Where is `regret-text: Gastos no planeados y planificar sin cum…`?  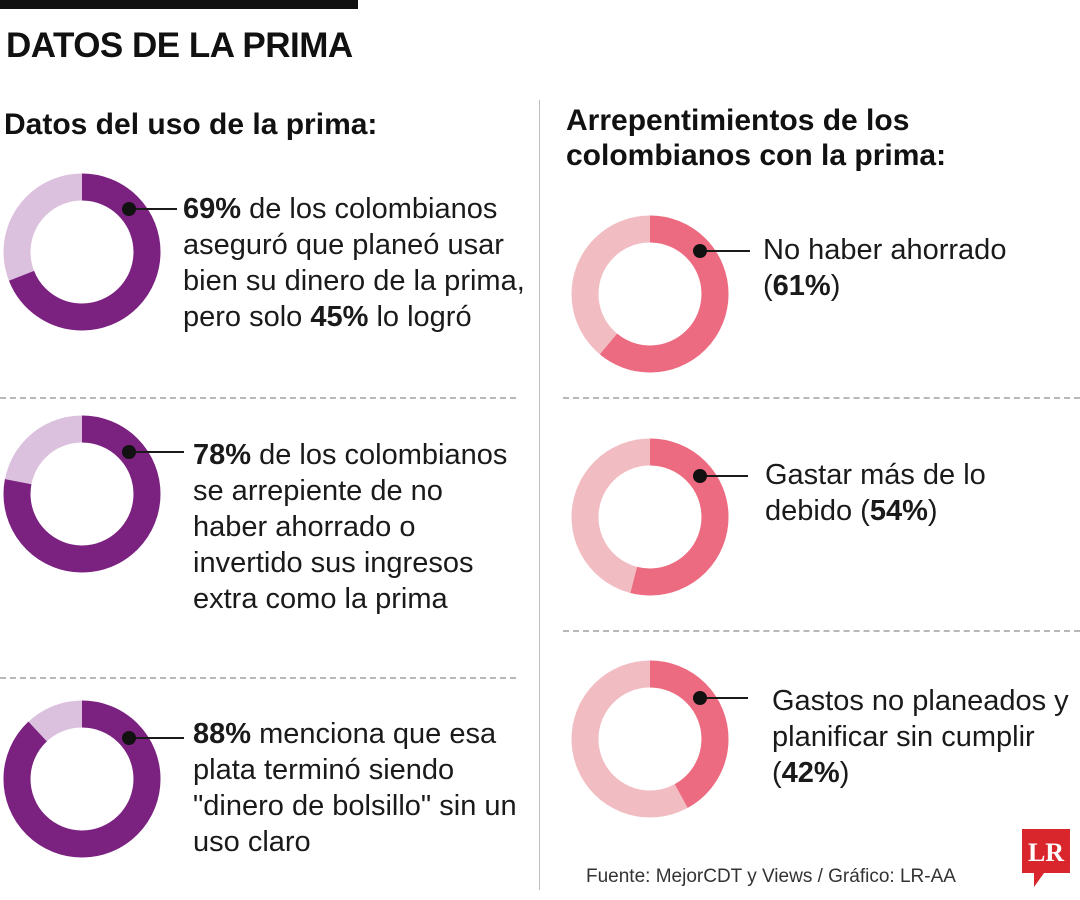
regret-text: Gastos no planeados y planificar sin cum… is located at coordinates (920, 737).